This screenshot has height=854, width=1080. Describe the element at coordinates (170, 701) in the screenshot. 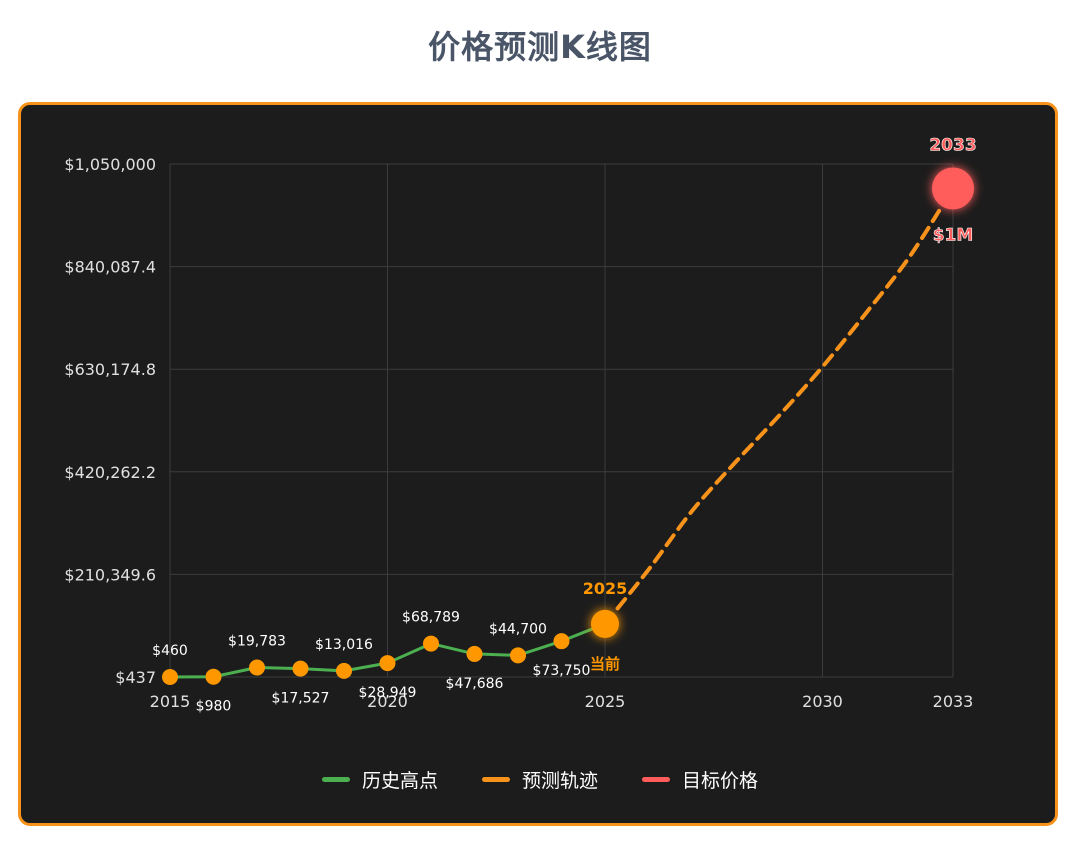

I see `x-tick-label: 2015` at that location.